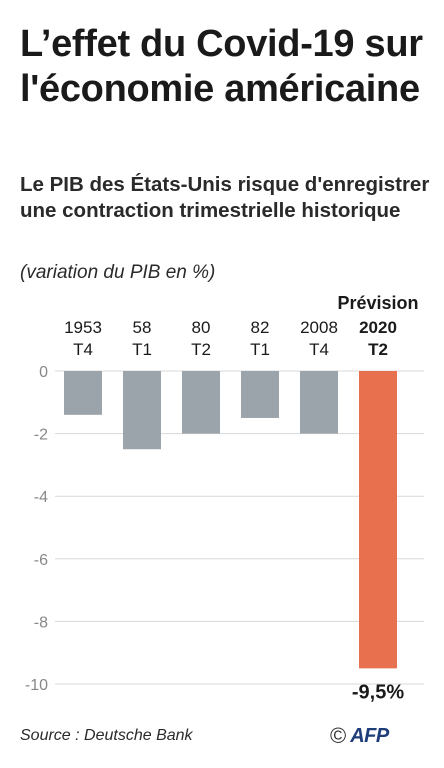 This screenshot has height=768, width=444. What do you see at coordinates (83, 327) in the screenshot?
I see `x-tick-label: 1953` at bounding box center [83, 327].